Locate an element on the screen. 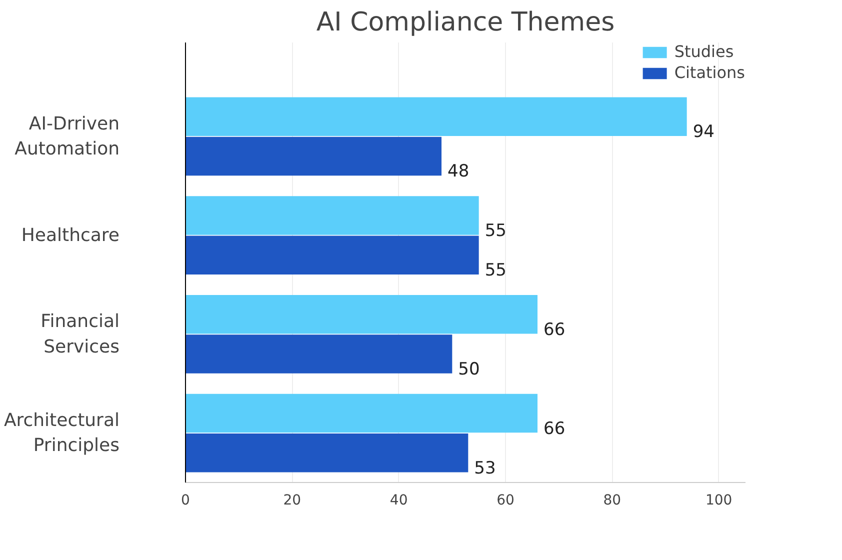 Image resolution: width=842 pixels, height=560 pixels. x-tick-label: 40 is located at coordinates (399, 500).